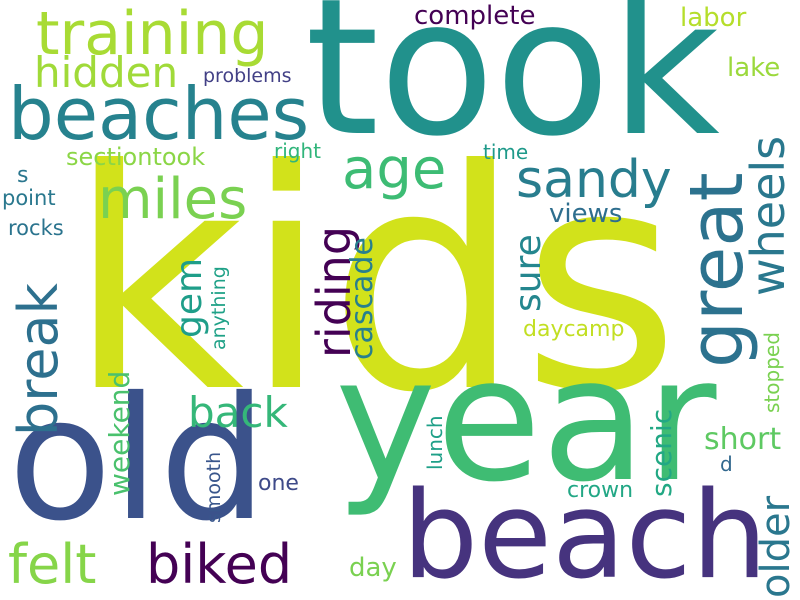 The height and width of the screenshot is (600, 800). I want to click on word-sure: sure, so click(528, 273).